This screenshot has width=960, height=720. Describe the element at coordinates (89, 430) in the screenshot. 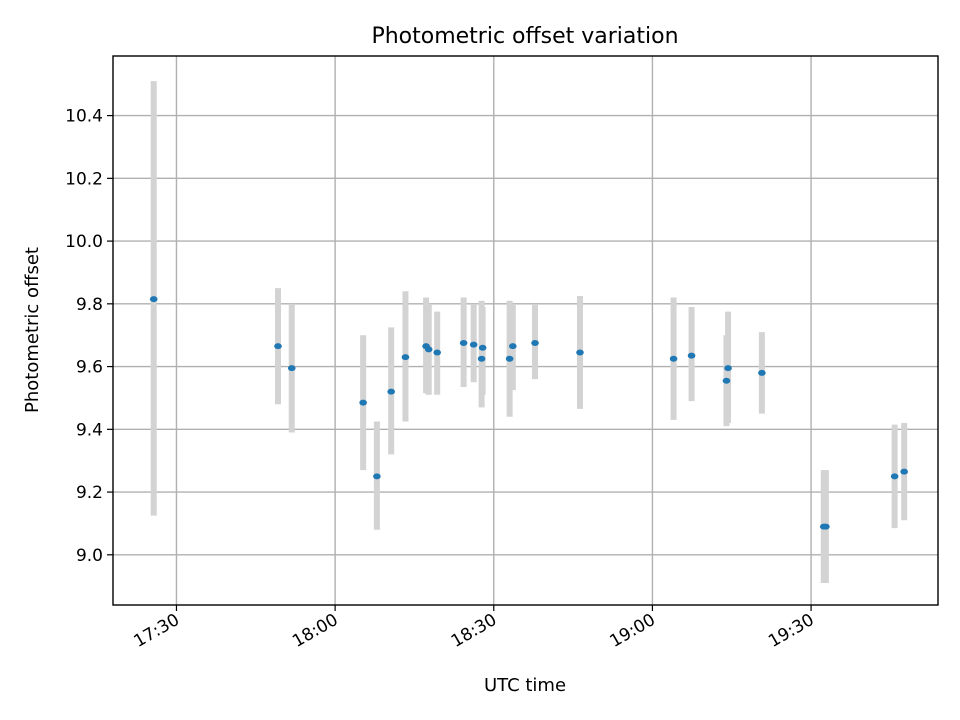

I see `y-tick-label: 9.4` at that location.